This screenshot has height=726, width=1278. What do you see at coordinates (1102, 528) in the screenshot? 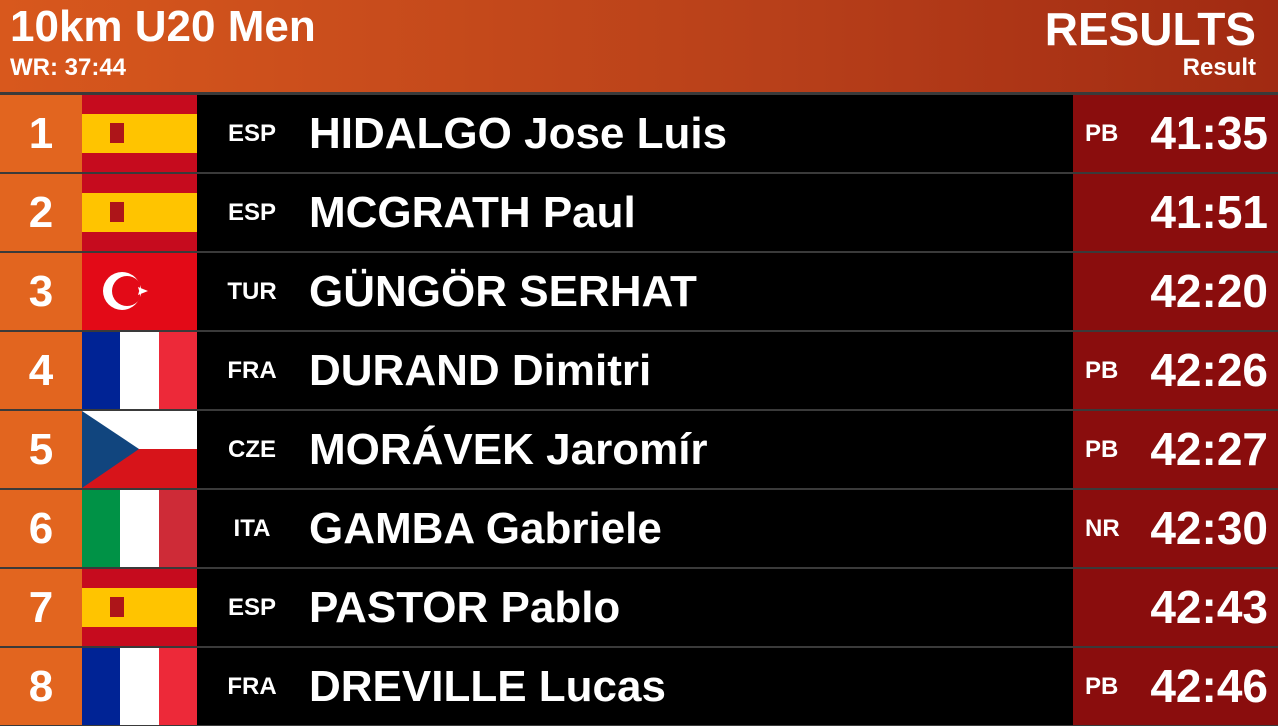
I see `record-note: NR` at bounding box center [1102, 528].